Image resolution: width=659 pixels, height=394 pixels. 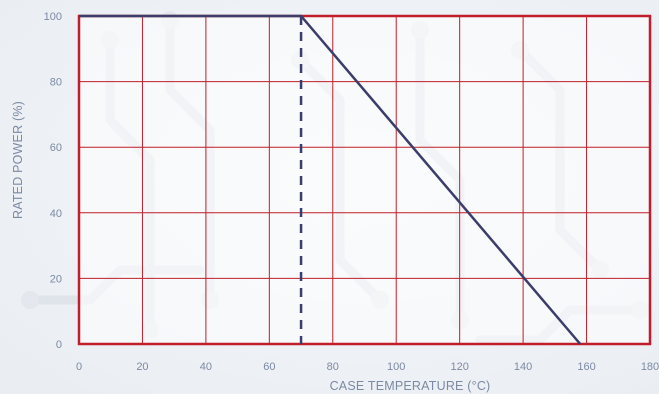 I want to click on x-tick-label: 60, so click(x=269, y=367).